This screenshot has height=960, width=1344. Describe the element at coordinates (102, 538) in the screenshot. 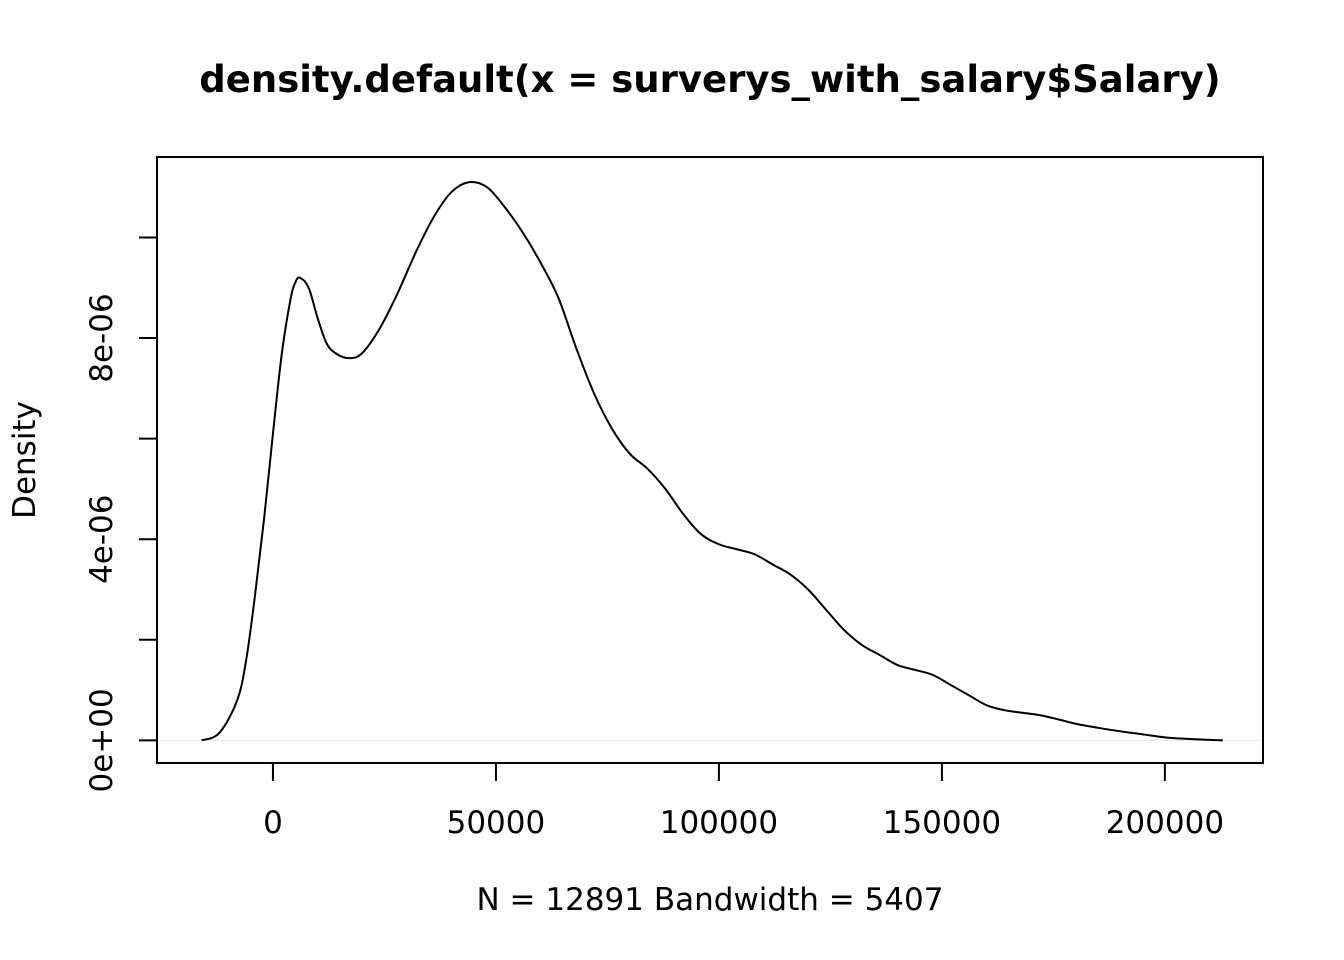

I see `y-tick-label-2: 4e-06` at that location.